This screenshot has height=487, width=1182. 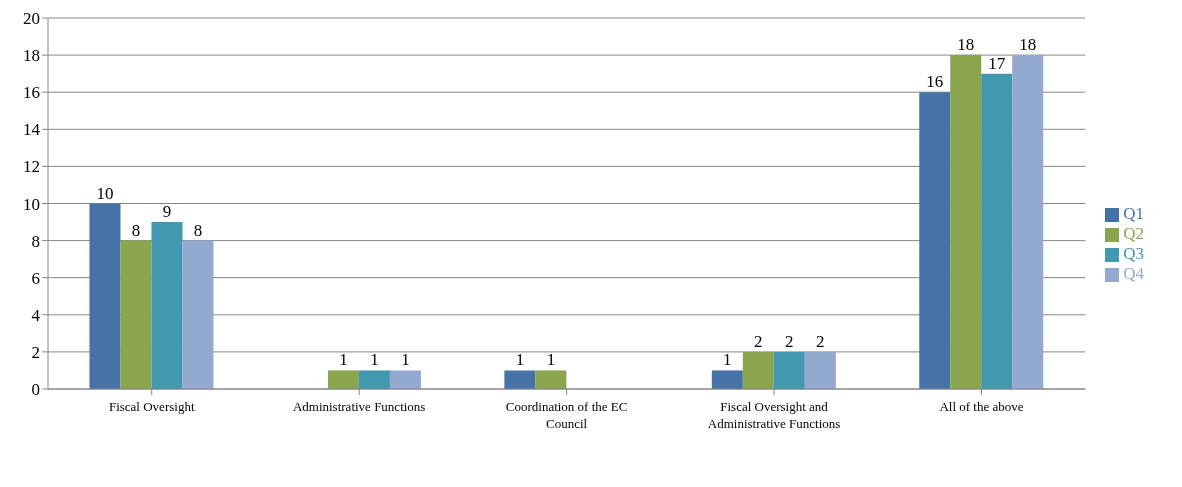 I want to click on legend-label: Q4, so click(x=1133, y=273).